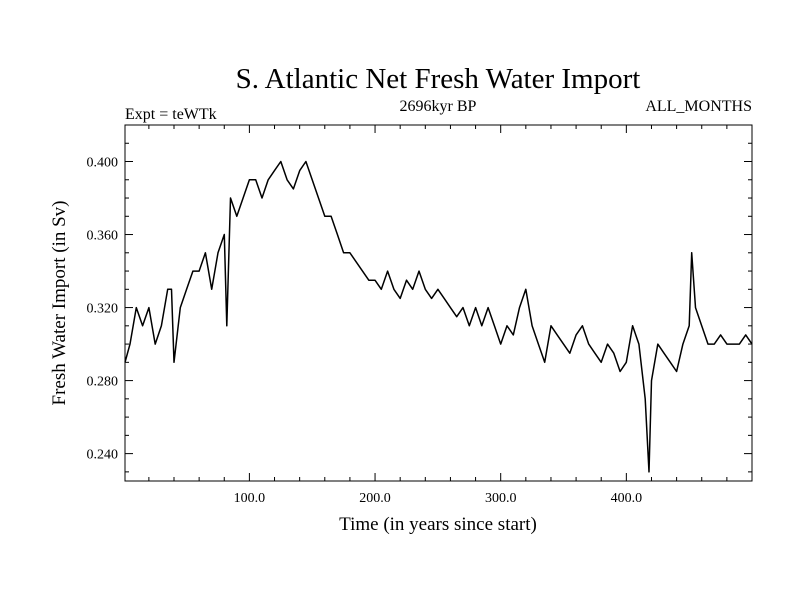  I want to click on x-tick-label: 400.0, so click(627, 498).